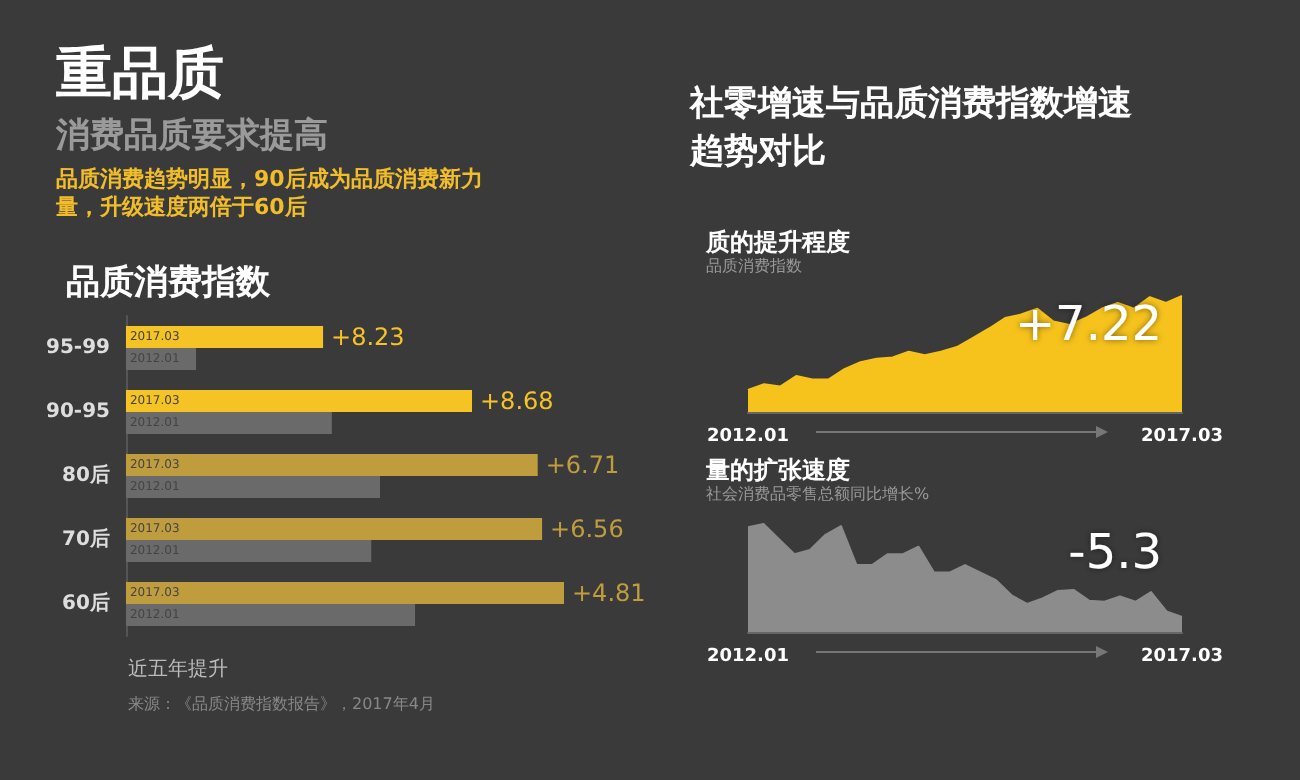 The height and width of the screenshot is (780, 1300). Describe the element at coordinates (777, 470) in the screenshot. I see `chart-title: 量的扩张速度` at that location.